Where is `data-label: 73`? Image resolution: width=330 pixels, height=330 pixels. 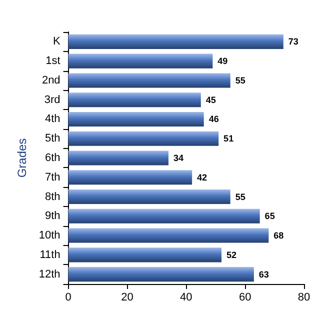
data-label: 73 is located at coordinates (293, 41).